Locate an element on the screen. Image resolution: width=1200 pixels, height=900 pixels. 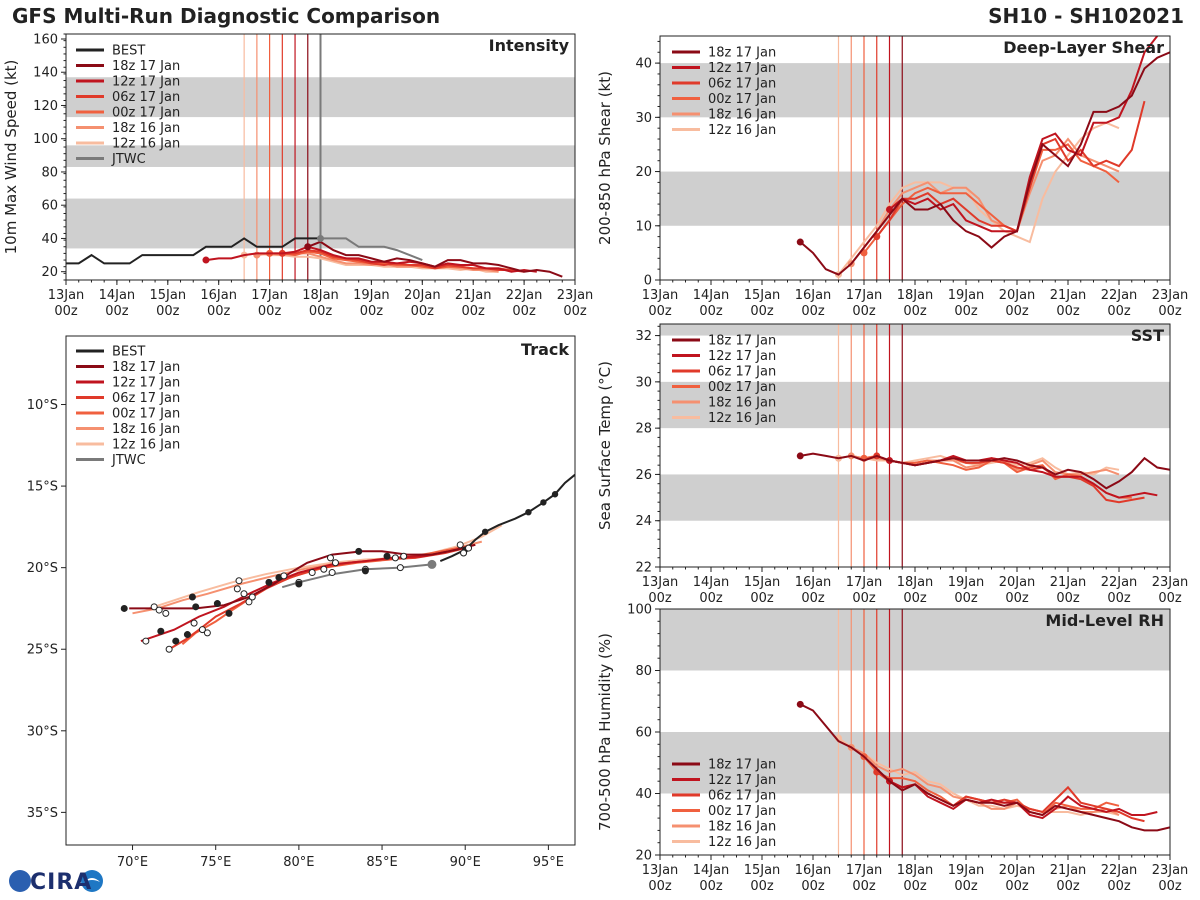
y-tick-label: 60 is located at coordinates (643, 733).